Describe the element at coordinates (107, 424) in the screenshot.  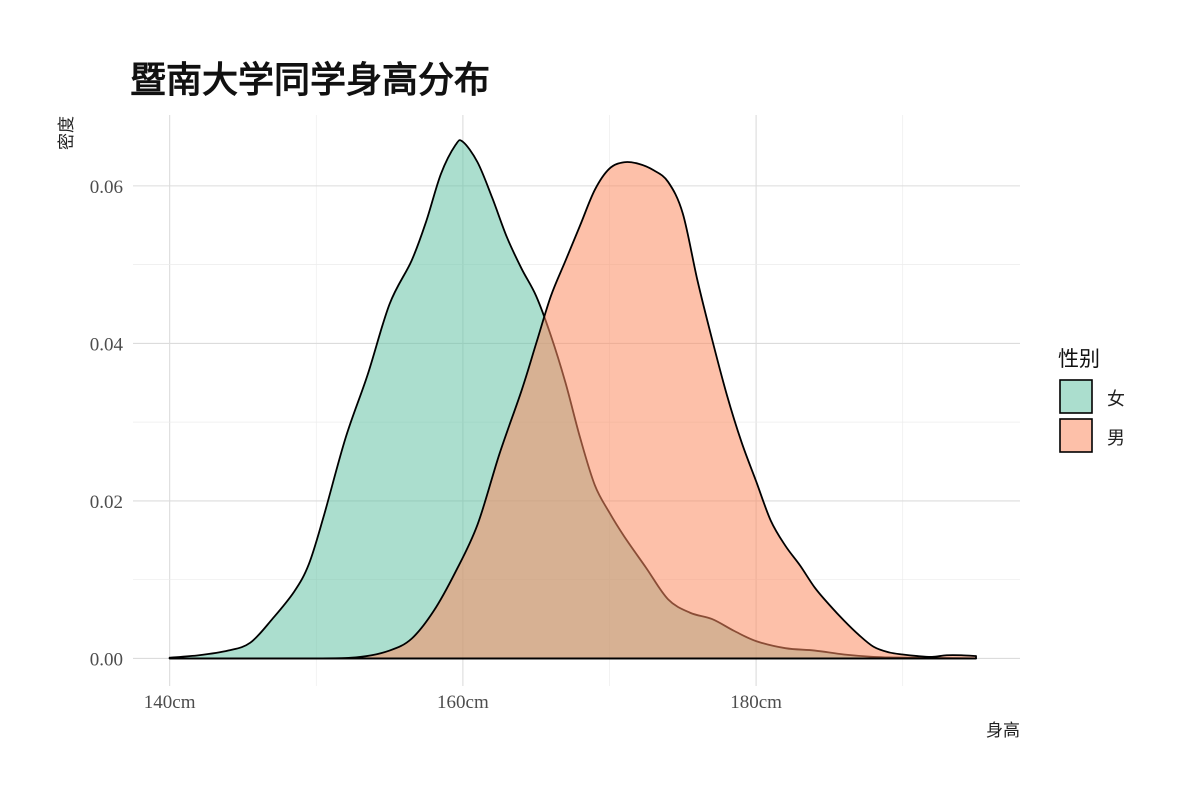
I see `y-tick-labels: 0.00 0.02 0.04 0.06` at that location.